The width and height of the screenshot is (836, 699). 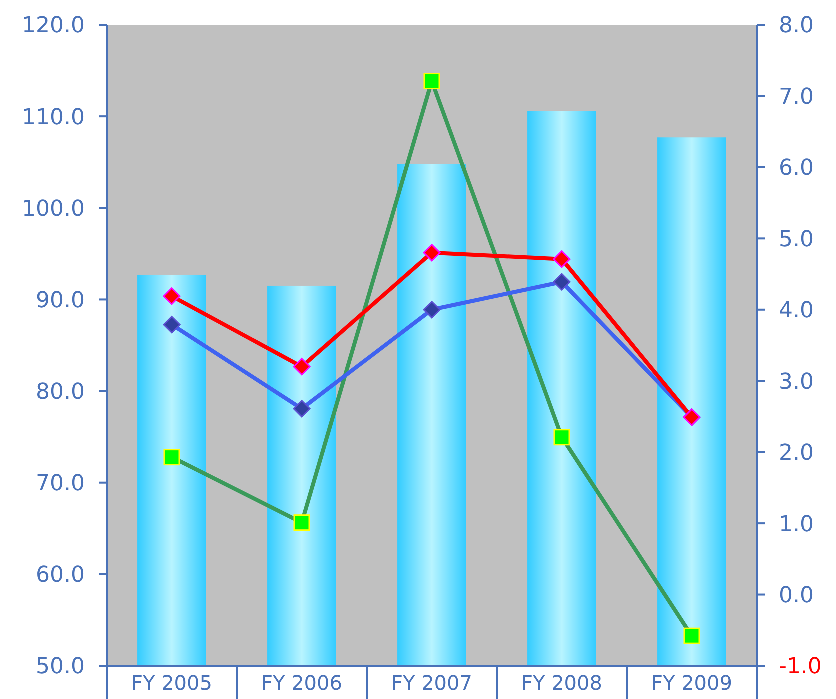 I want to click on y2-tick-label: 2.0, so click(x=796, y=453).